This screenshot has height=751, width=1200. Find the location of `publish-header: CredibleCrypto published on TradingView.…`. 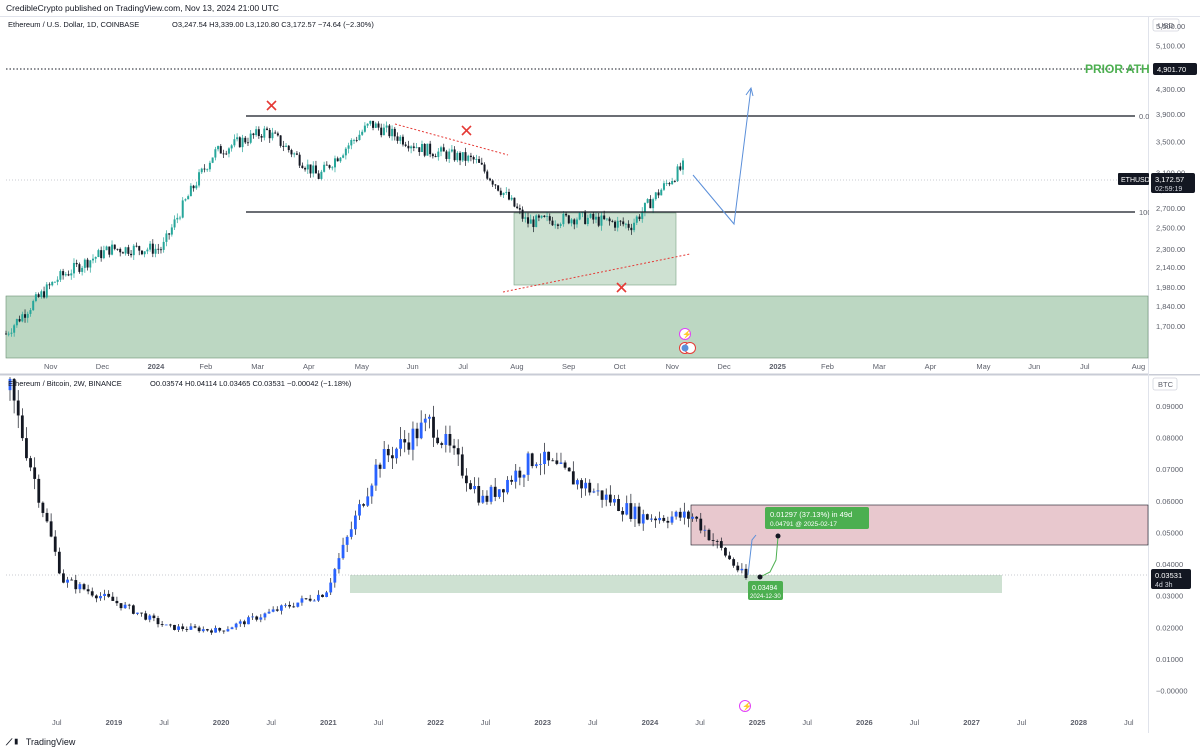

publish-header: CredibleCrypto published on TradingView.… is located at coordinates (600, 8).